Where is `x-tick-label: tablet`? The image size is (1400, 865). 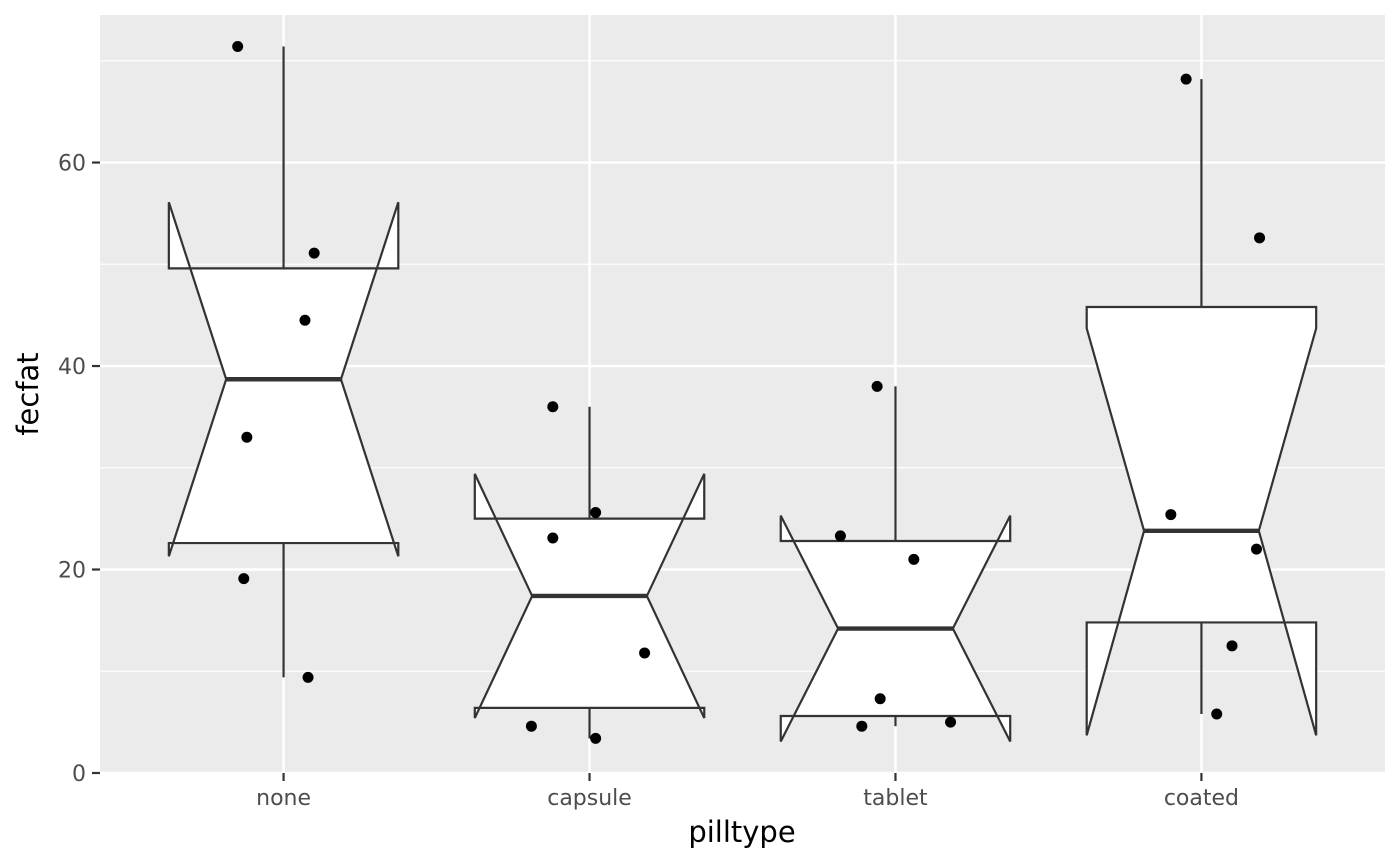
x-tick-label: tablet is located at coordinates (895, 798).